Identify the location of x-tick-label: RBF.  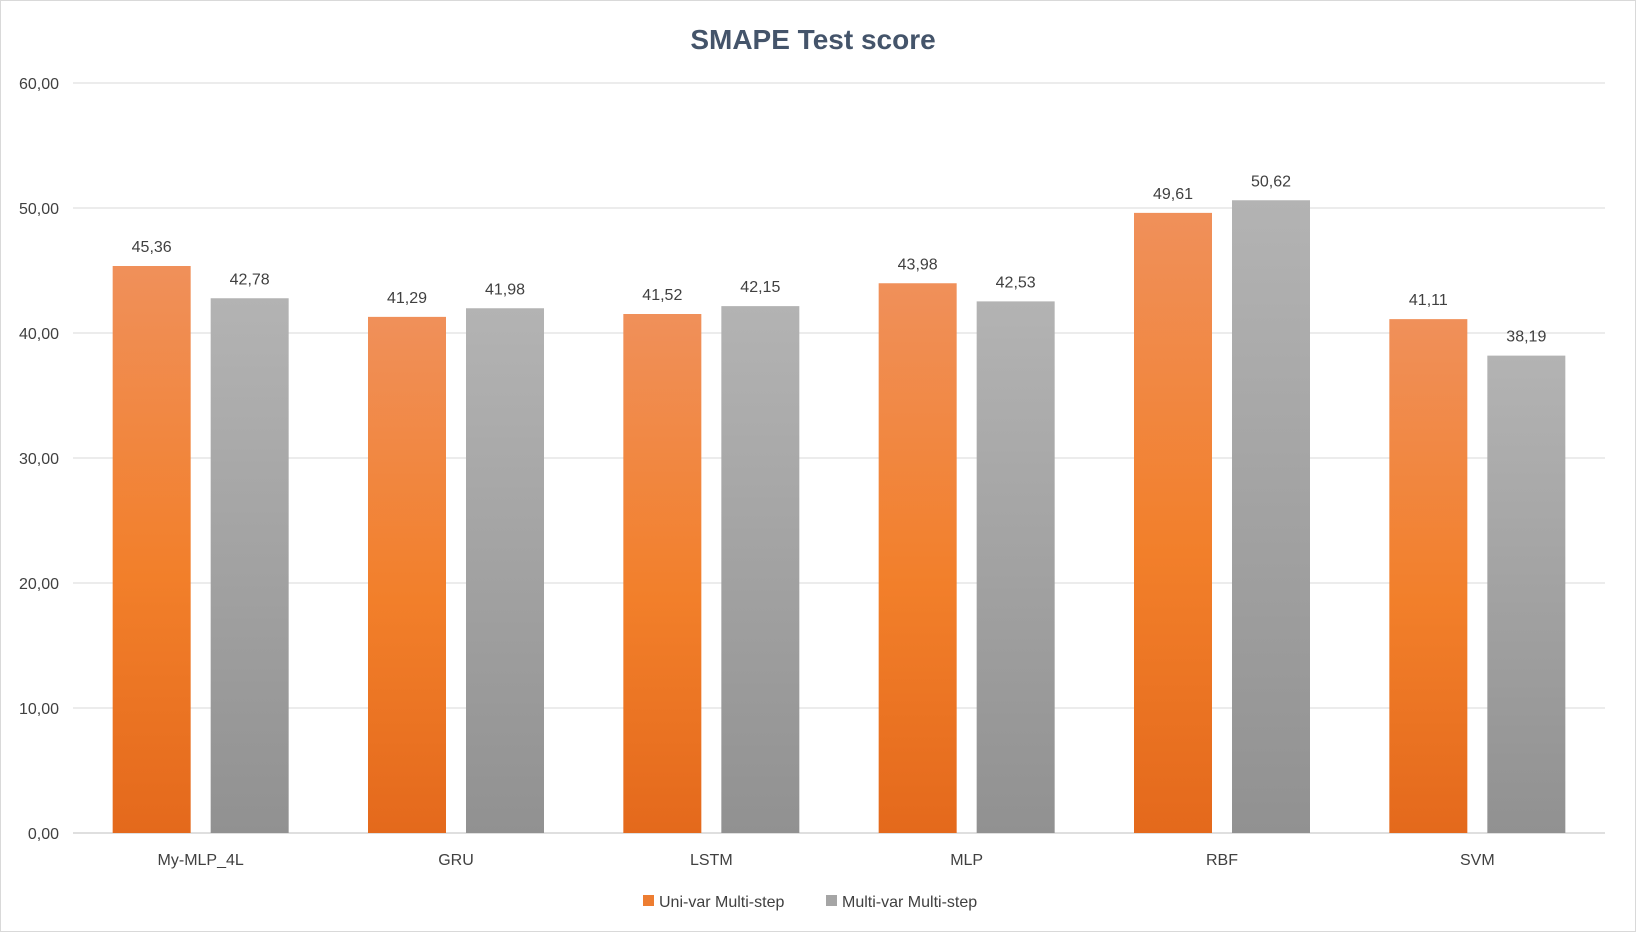
(1222, 860).